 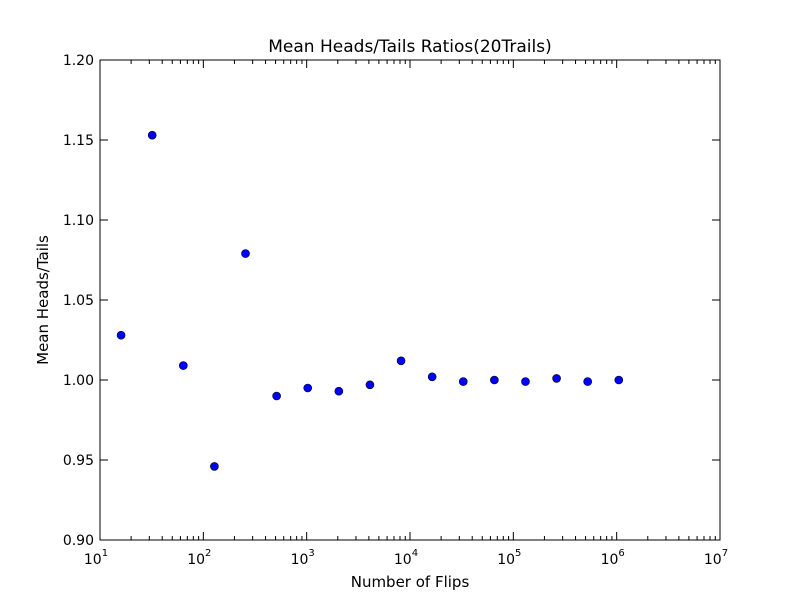 I want to click on x-tick-exponent: 2, so click(x=208, y=553).